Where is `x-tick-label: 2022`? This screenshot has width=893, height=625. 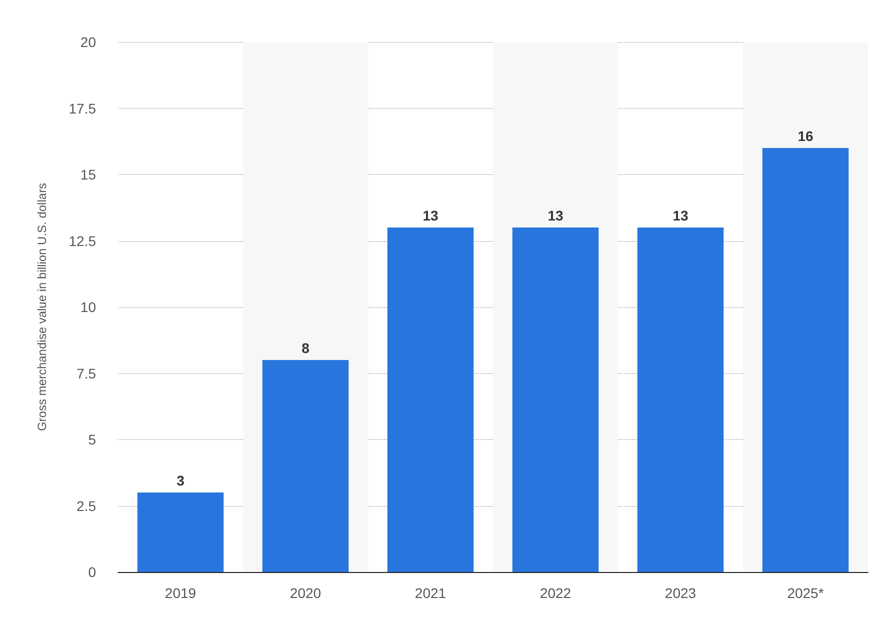
x-tick-label: 2022 is located at coordinates (556, 593).